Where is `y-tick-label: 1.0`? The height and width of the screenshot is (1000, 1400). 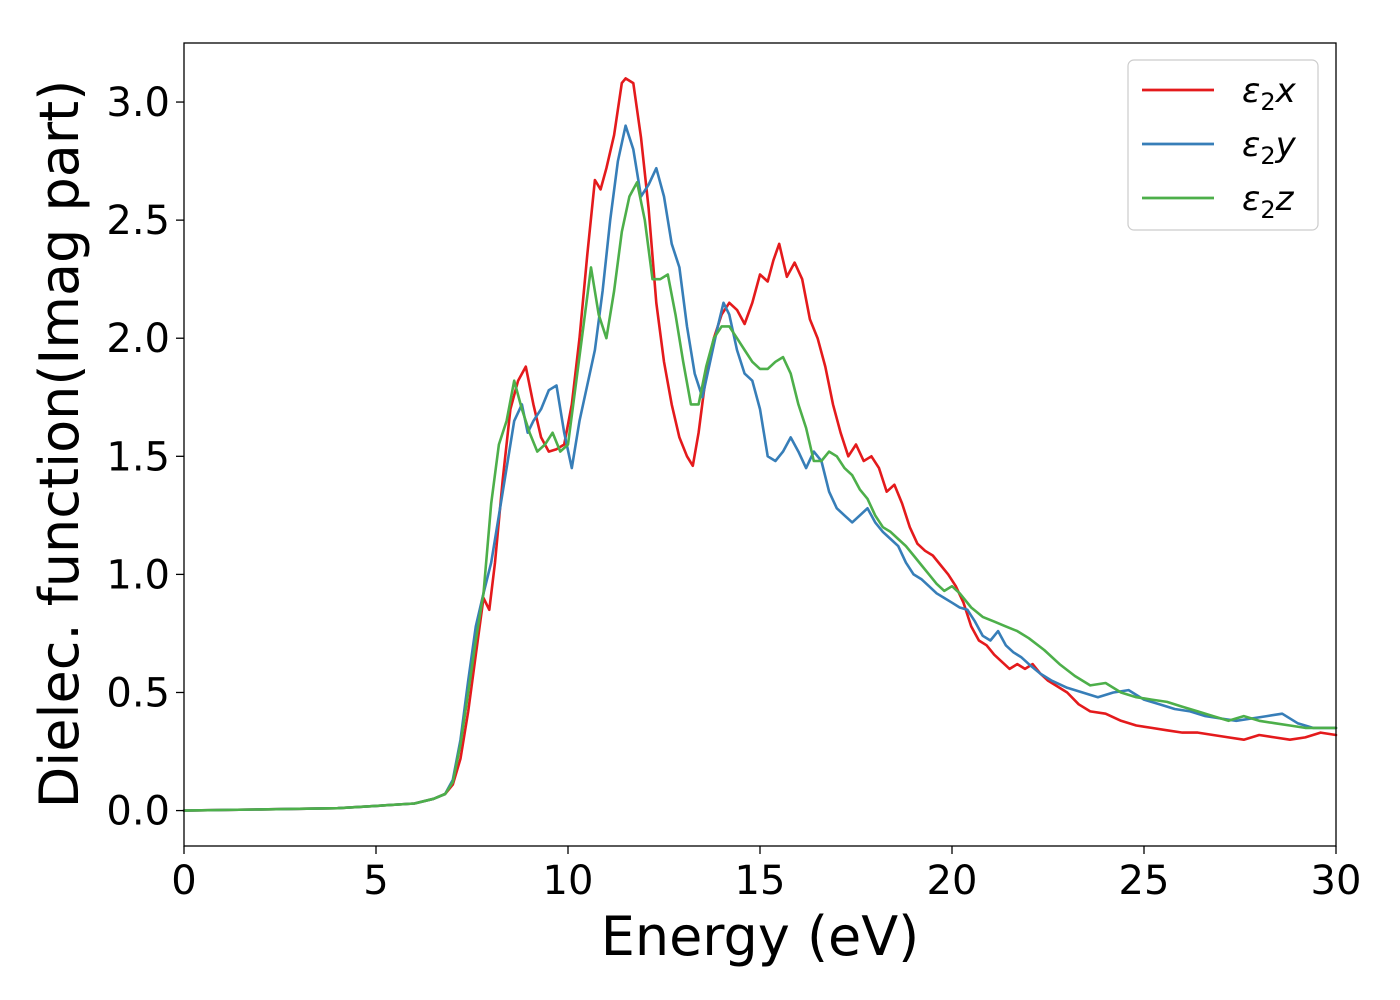
y-tick-label: 1.0 is located at coordinates (138, 575).